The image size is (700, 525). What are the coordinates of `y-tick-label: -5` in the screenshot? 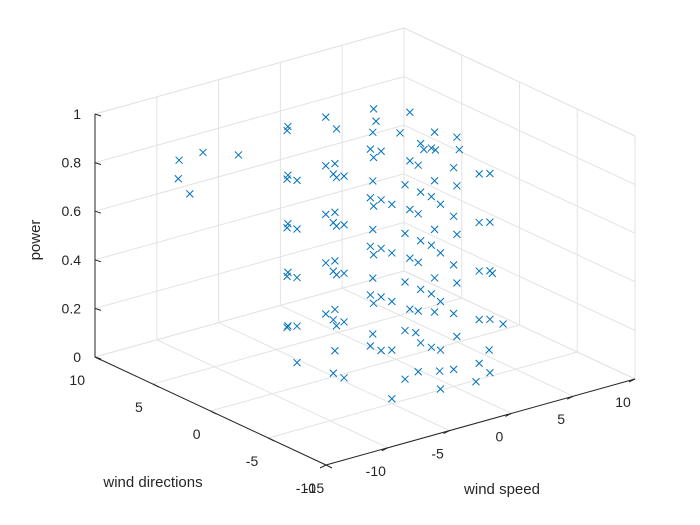 It's located at (252, 461).